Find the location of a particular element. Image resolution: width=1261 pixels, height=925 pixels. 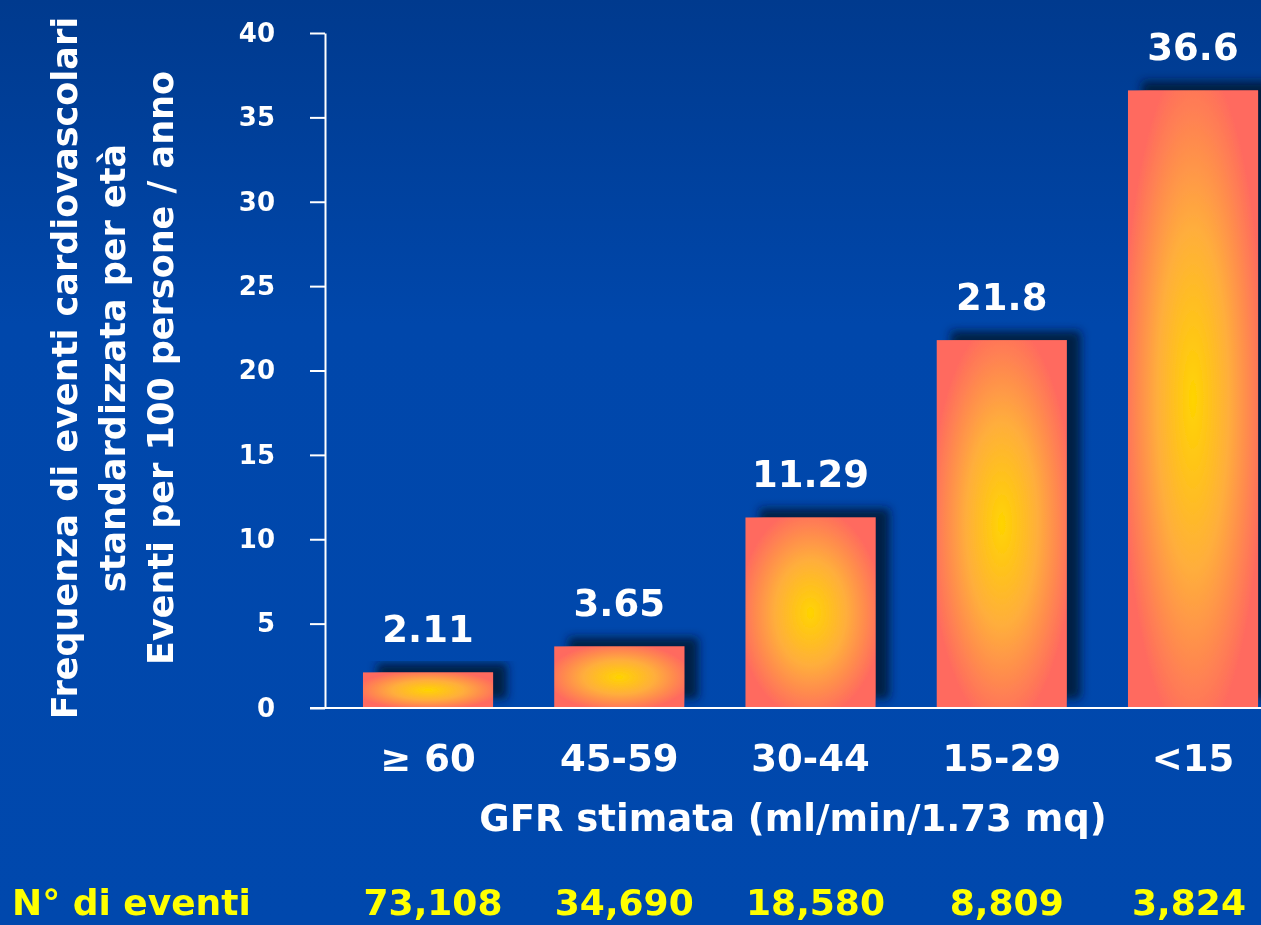

y-tick-label: 20 is located at coordinates (256, 370).